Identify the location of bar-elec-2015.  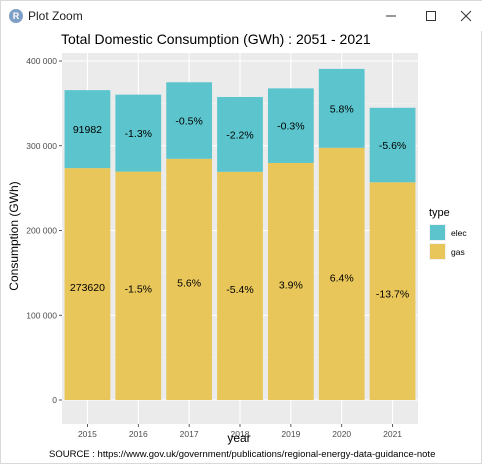
(87, 129).